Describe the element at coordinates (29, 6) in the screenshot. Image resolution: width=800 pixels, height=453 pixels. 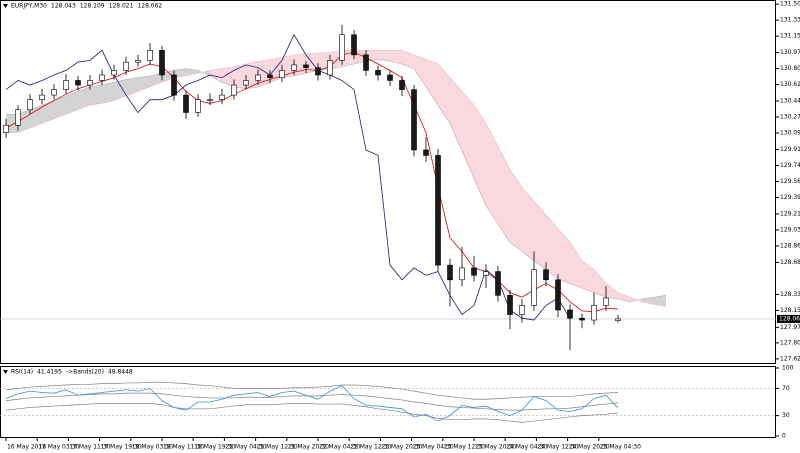
I see `symbol: EURJPY,M30` at that location.